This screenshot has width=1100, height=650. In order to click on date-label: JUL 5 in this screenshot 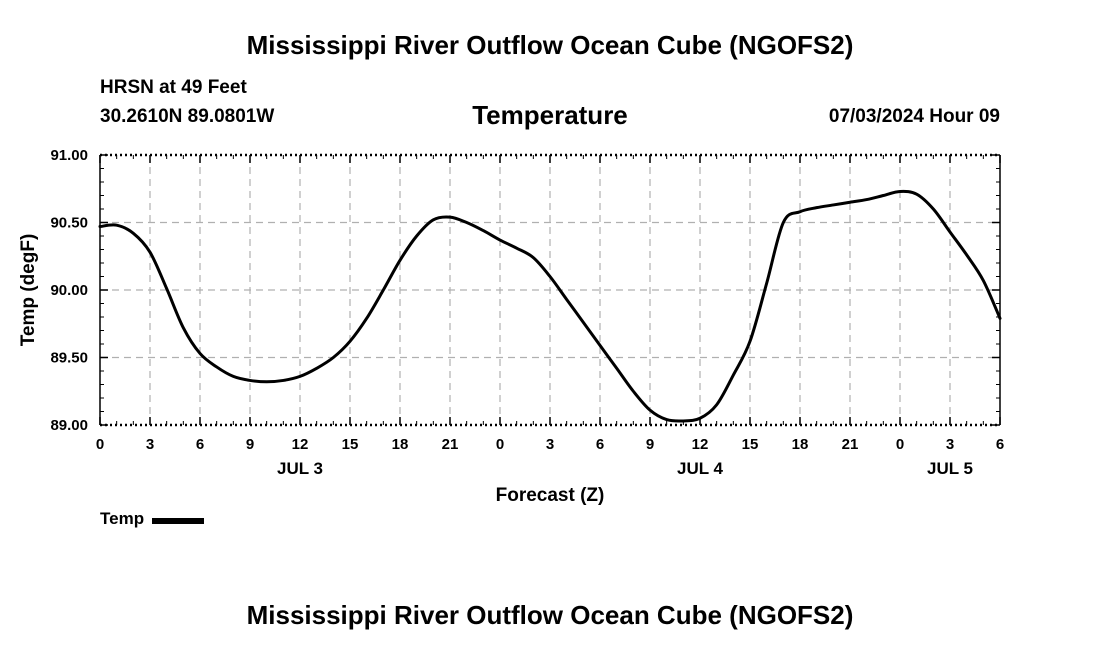, I will do `click(950, 468)`.